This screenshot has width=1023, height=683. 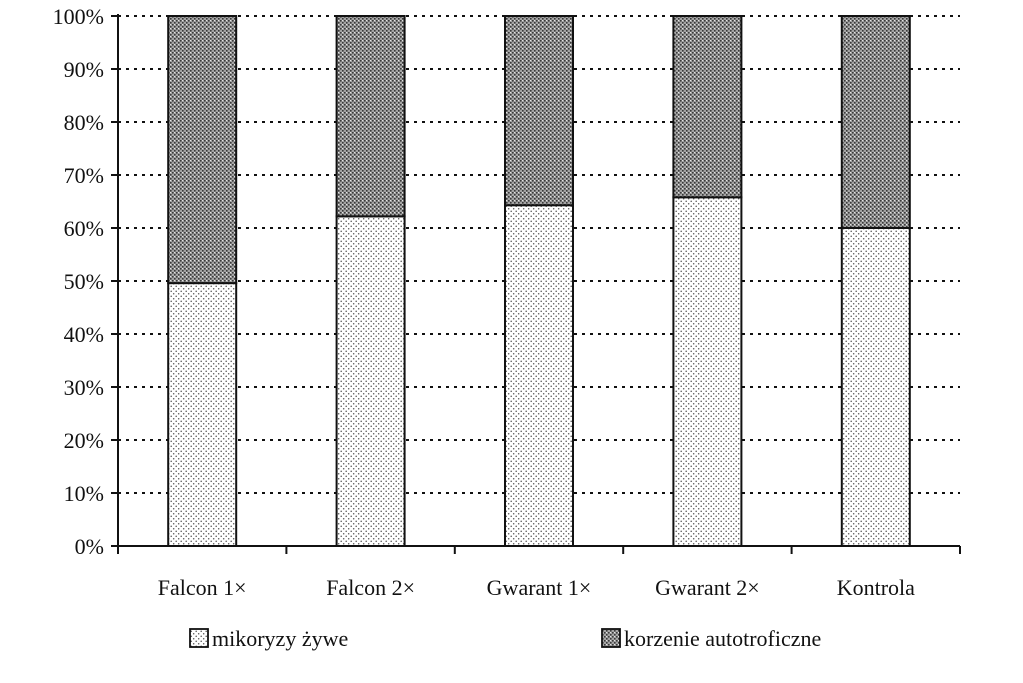 I want to click on y-tick-label: 40%, so click(x=84, y=334).